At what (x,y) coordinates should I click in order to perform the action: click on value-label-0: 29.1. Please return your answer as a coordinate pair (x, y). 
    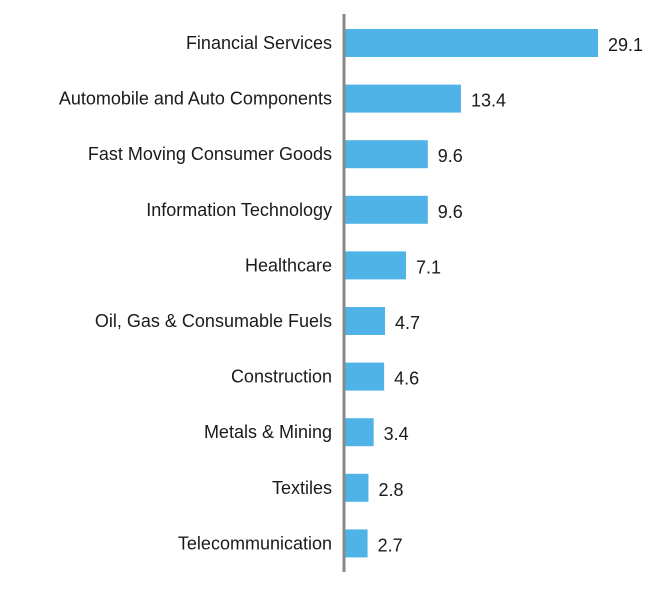
    Looking at the image, I should click on (625, 45).